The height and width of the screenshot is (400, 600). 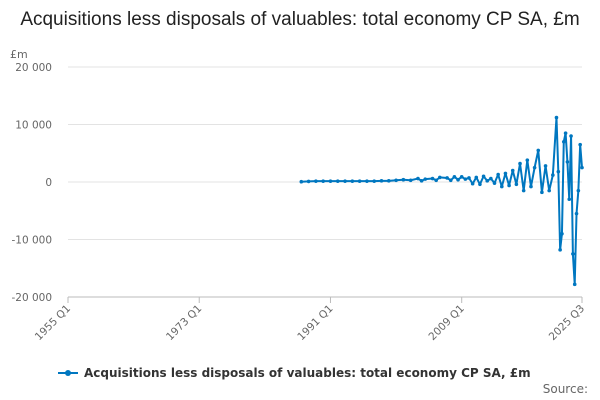 What do you see at coordinates (48, 183) in the screenshot?
I see `y-tick-label: 0` at bounding box center [48, 183].